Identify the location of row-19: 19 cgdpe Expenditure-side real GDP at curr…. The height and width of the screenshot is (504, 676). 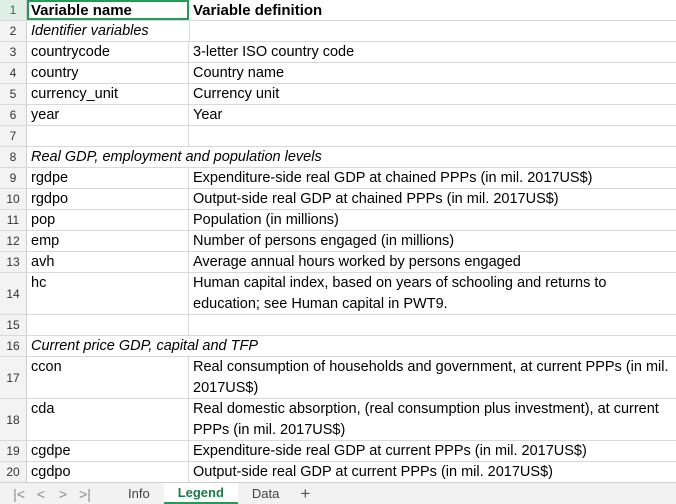
(338, 451).